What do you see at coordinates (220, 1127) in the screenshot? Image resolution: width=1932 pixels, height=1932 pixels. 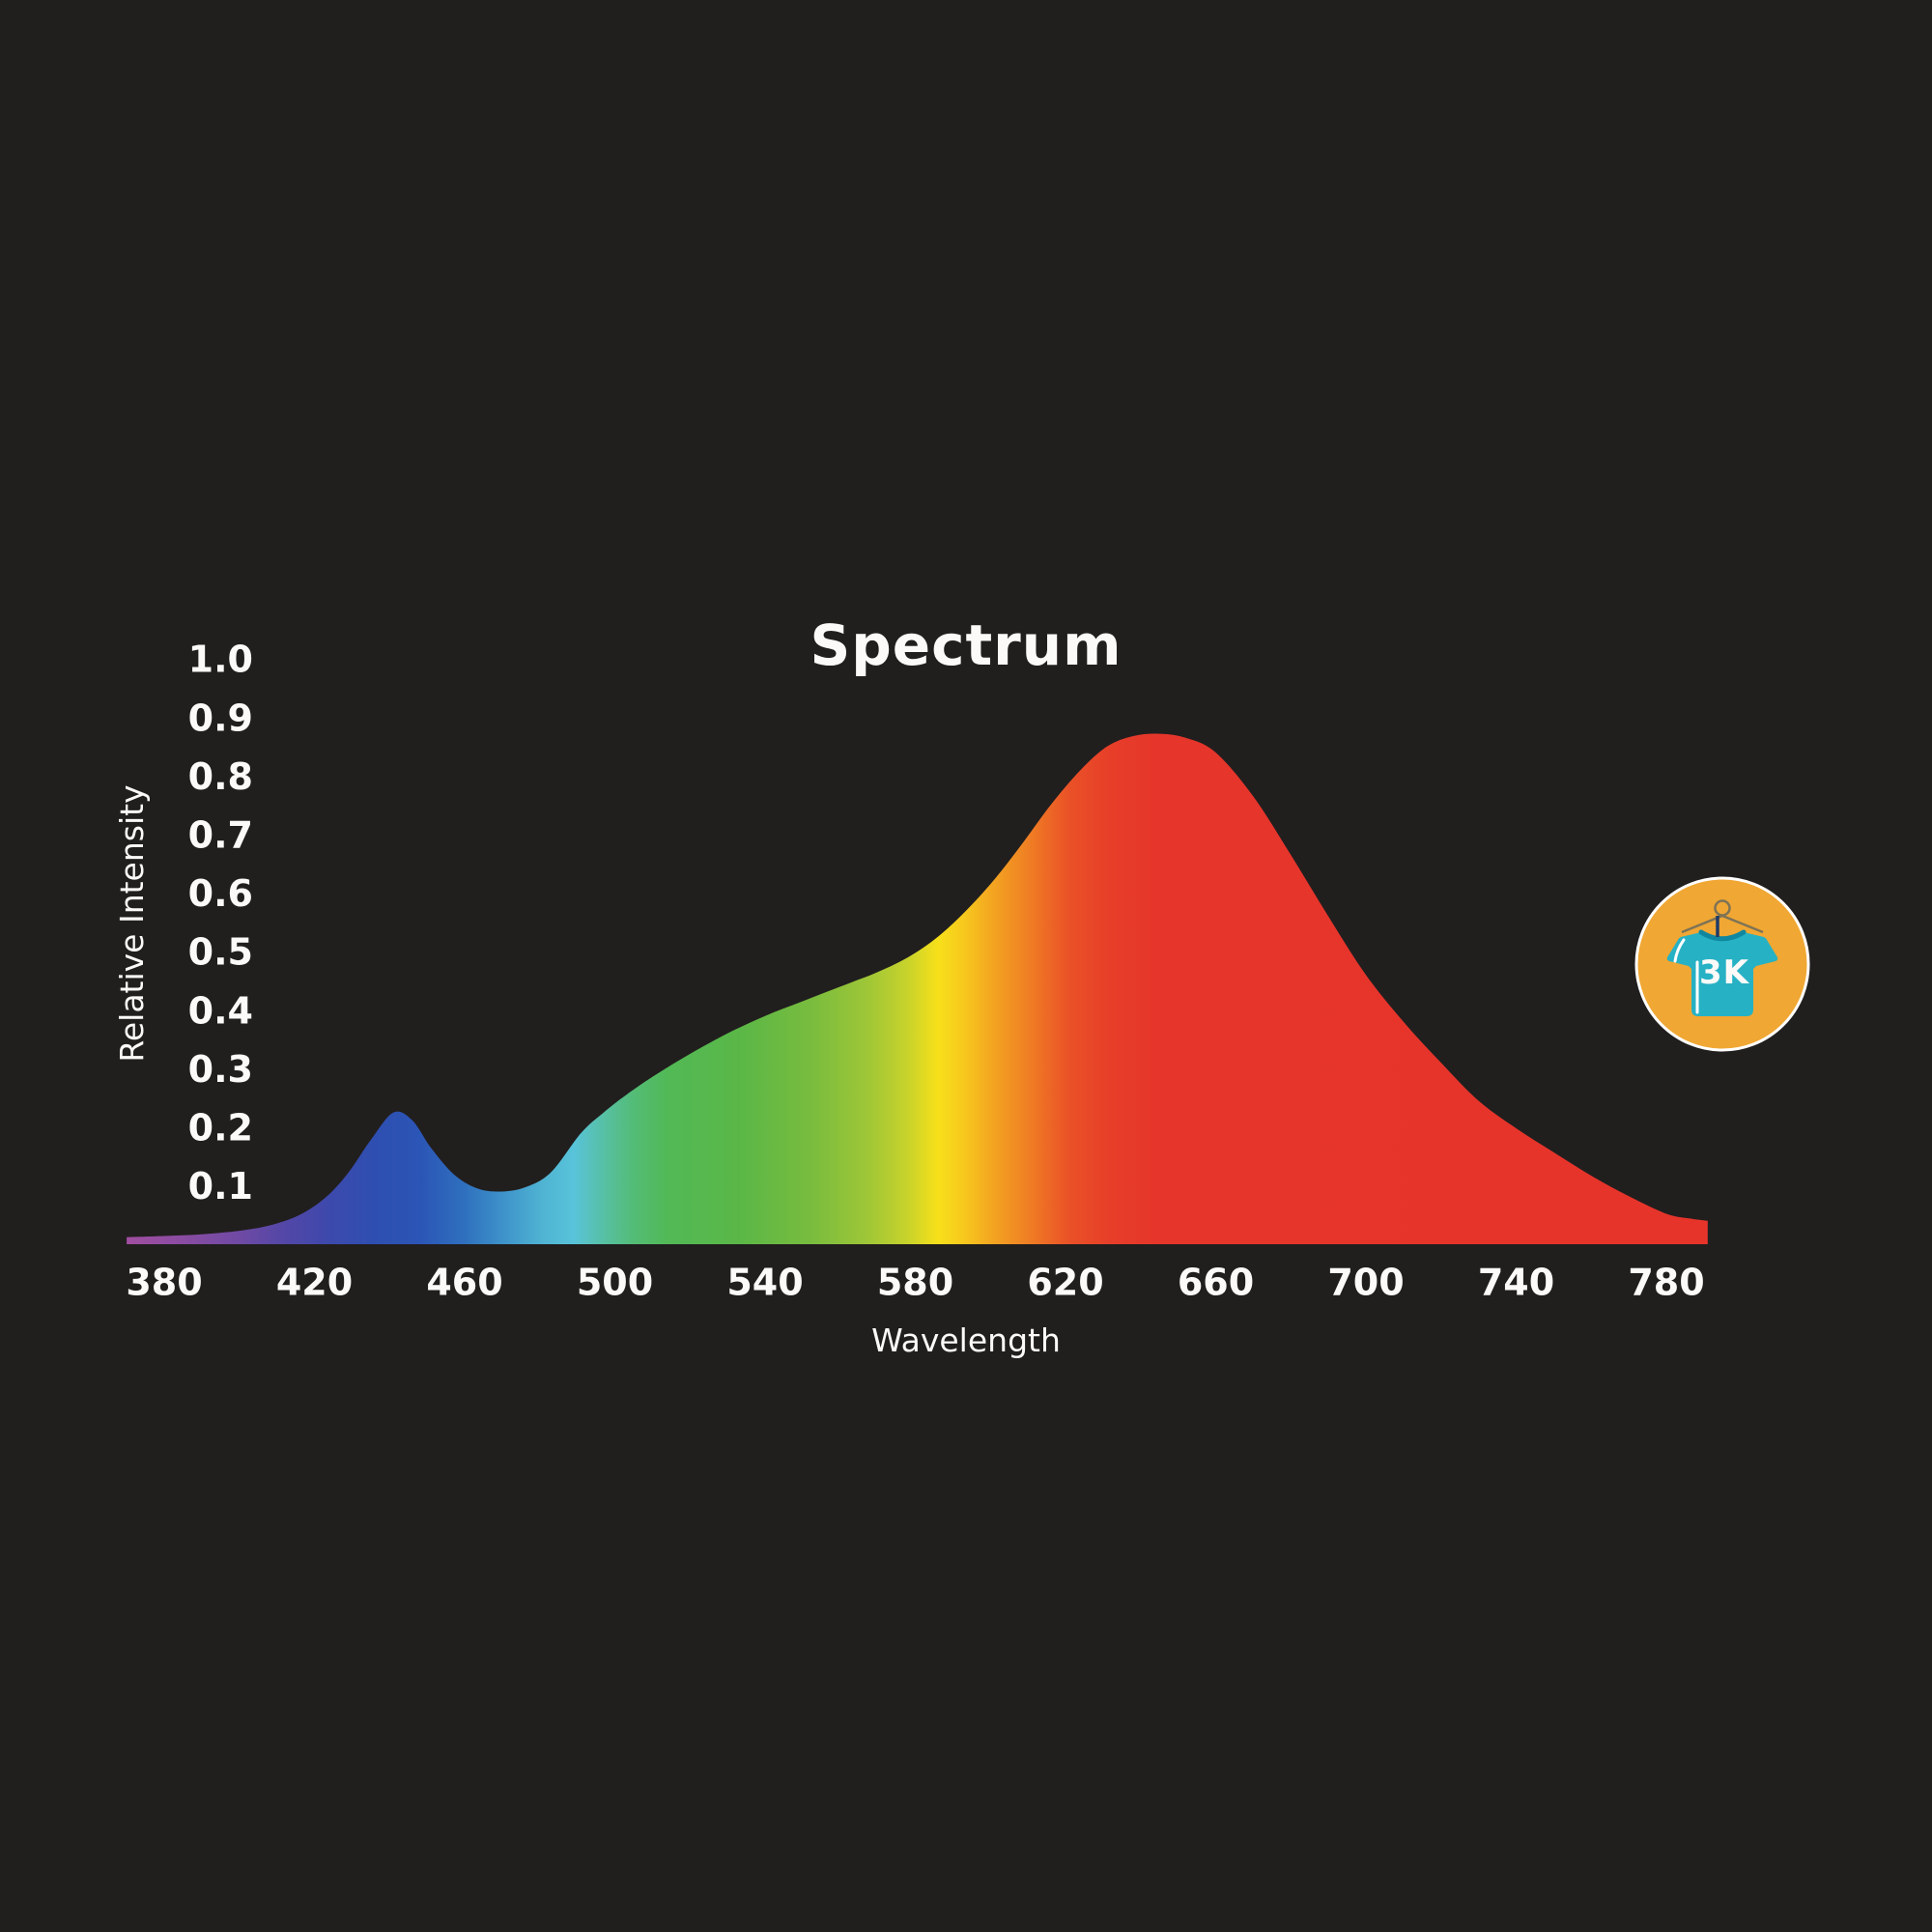 I see `y-tick-label-0.2: 0.2` at bounding box center [220, 1127].